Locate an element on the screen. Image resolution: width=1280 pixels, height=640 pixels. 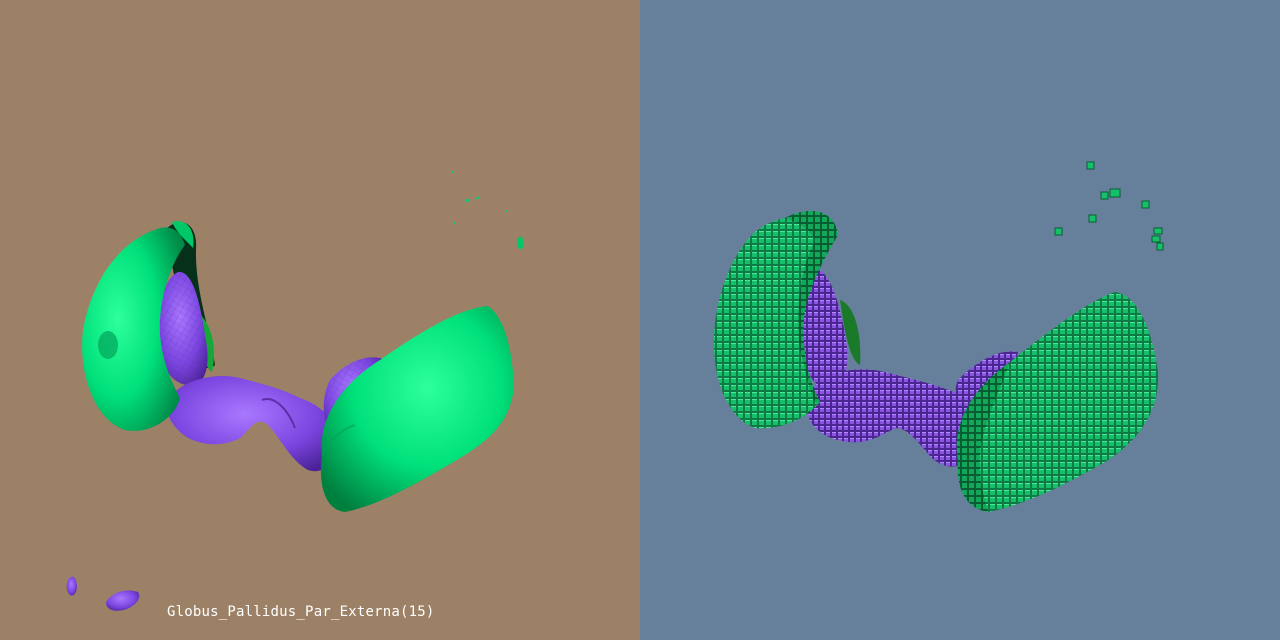
structure-label: Globus_Pallidus_Par_Externa(15) is located at coordinates (301, 612).